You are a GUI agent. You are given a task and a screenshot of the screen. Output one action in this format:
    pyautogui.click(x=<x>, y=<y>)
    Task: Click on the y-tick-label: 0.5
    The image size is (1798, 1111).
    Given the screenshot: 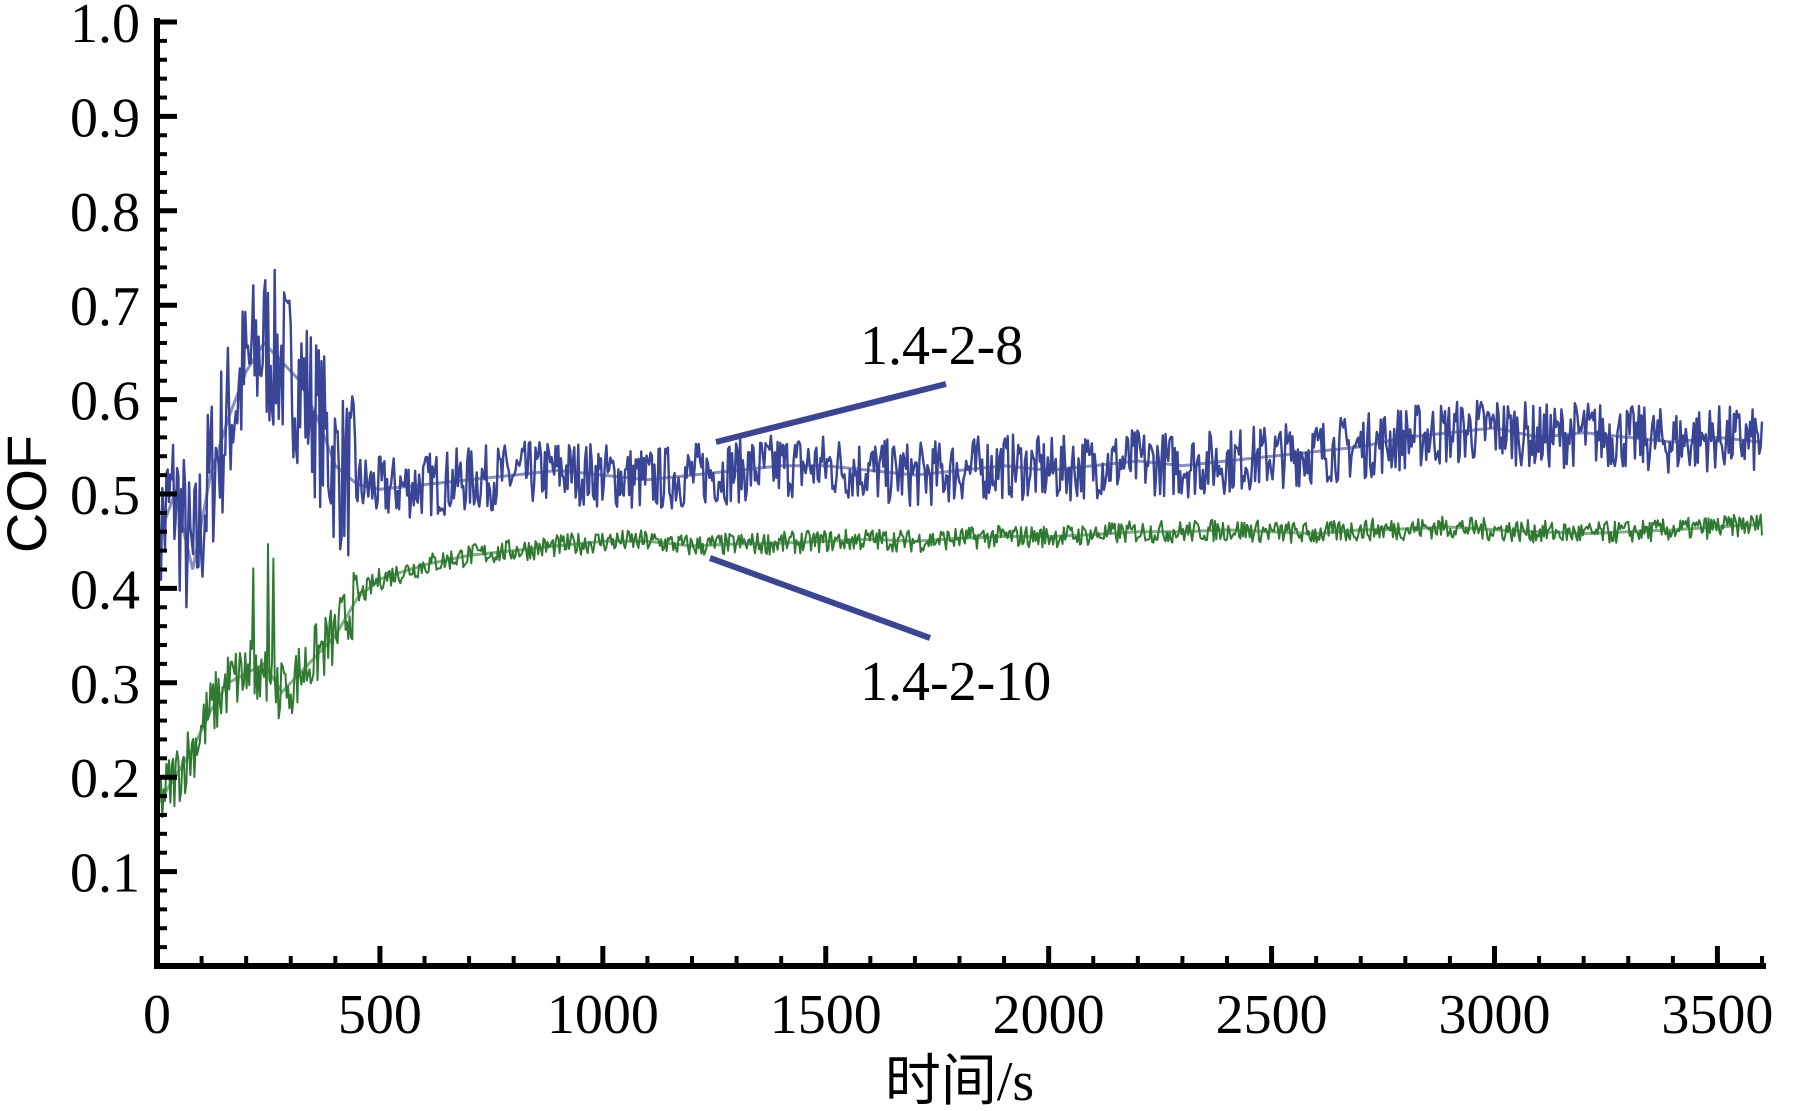 What is the action you would take?
    pyautogui.click(x=105, y=496)
    